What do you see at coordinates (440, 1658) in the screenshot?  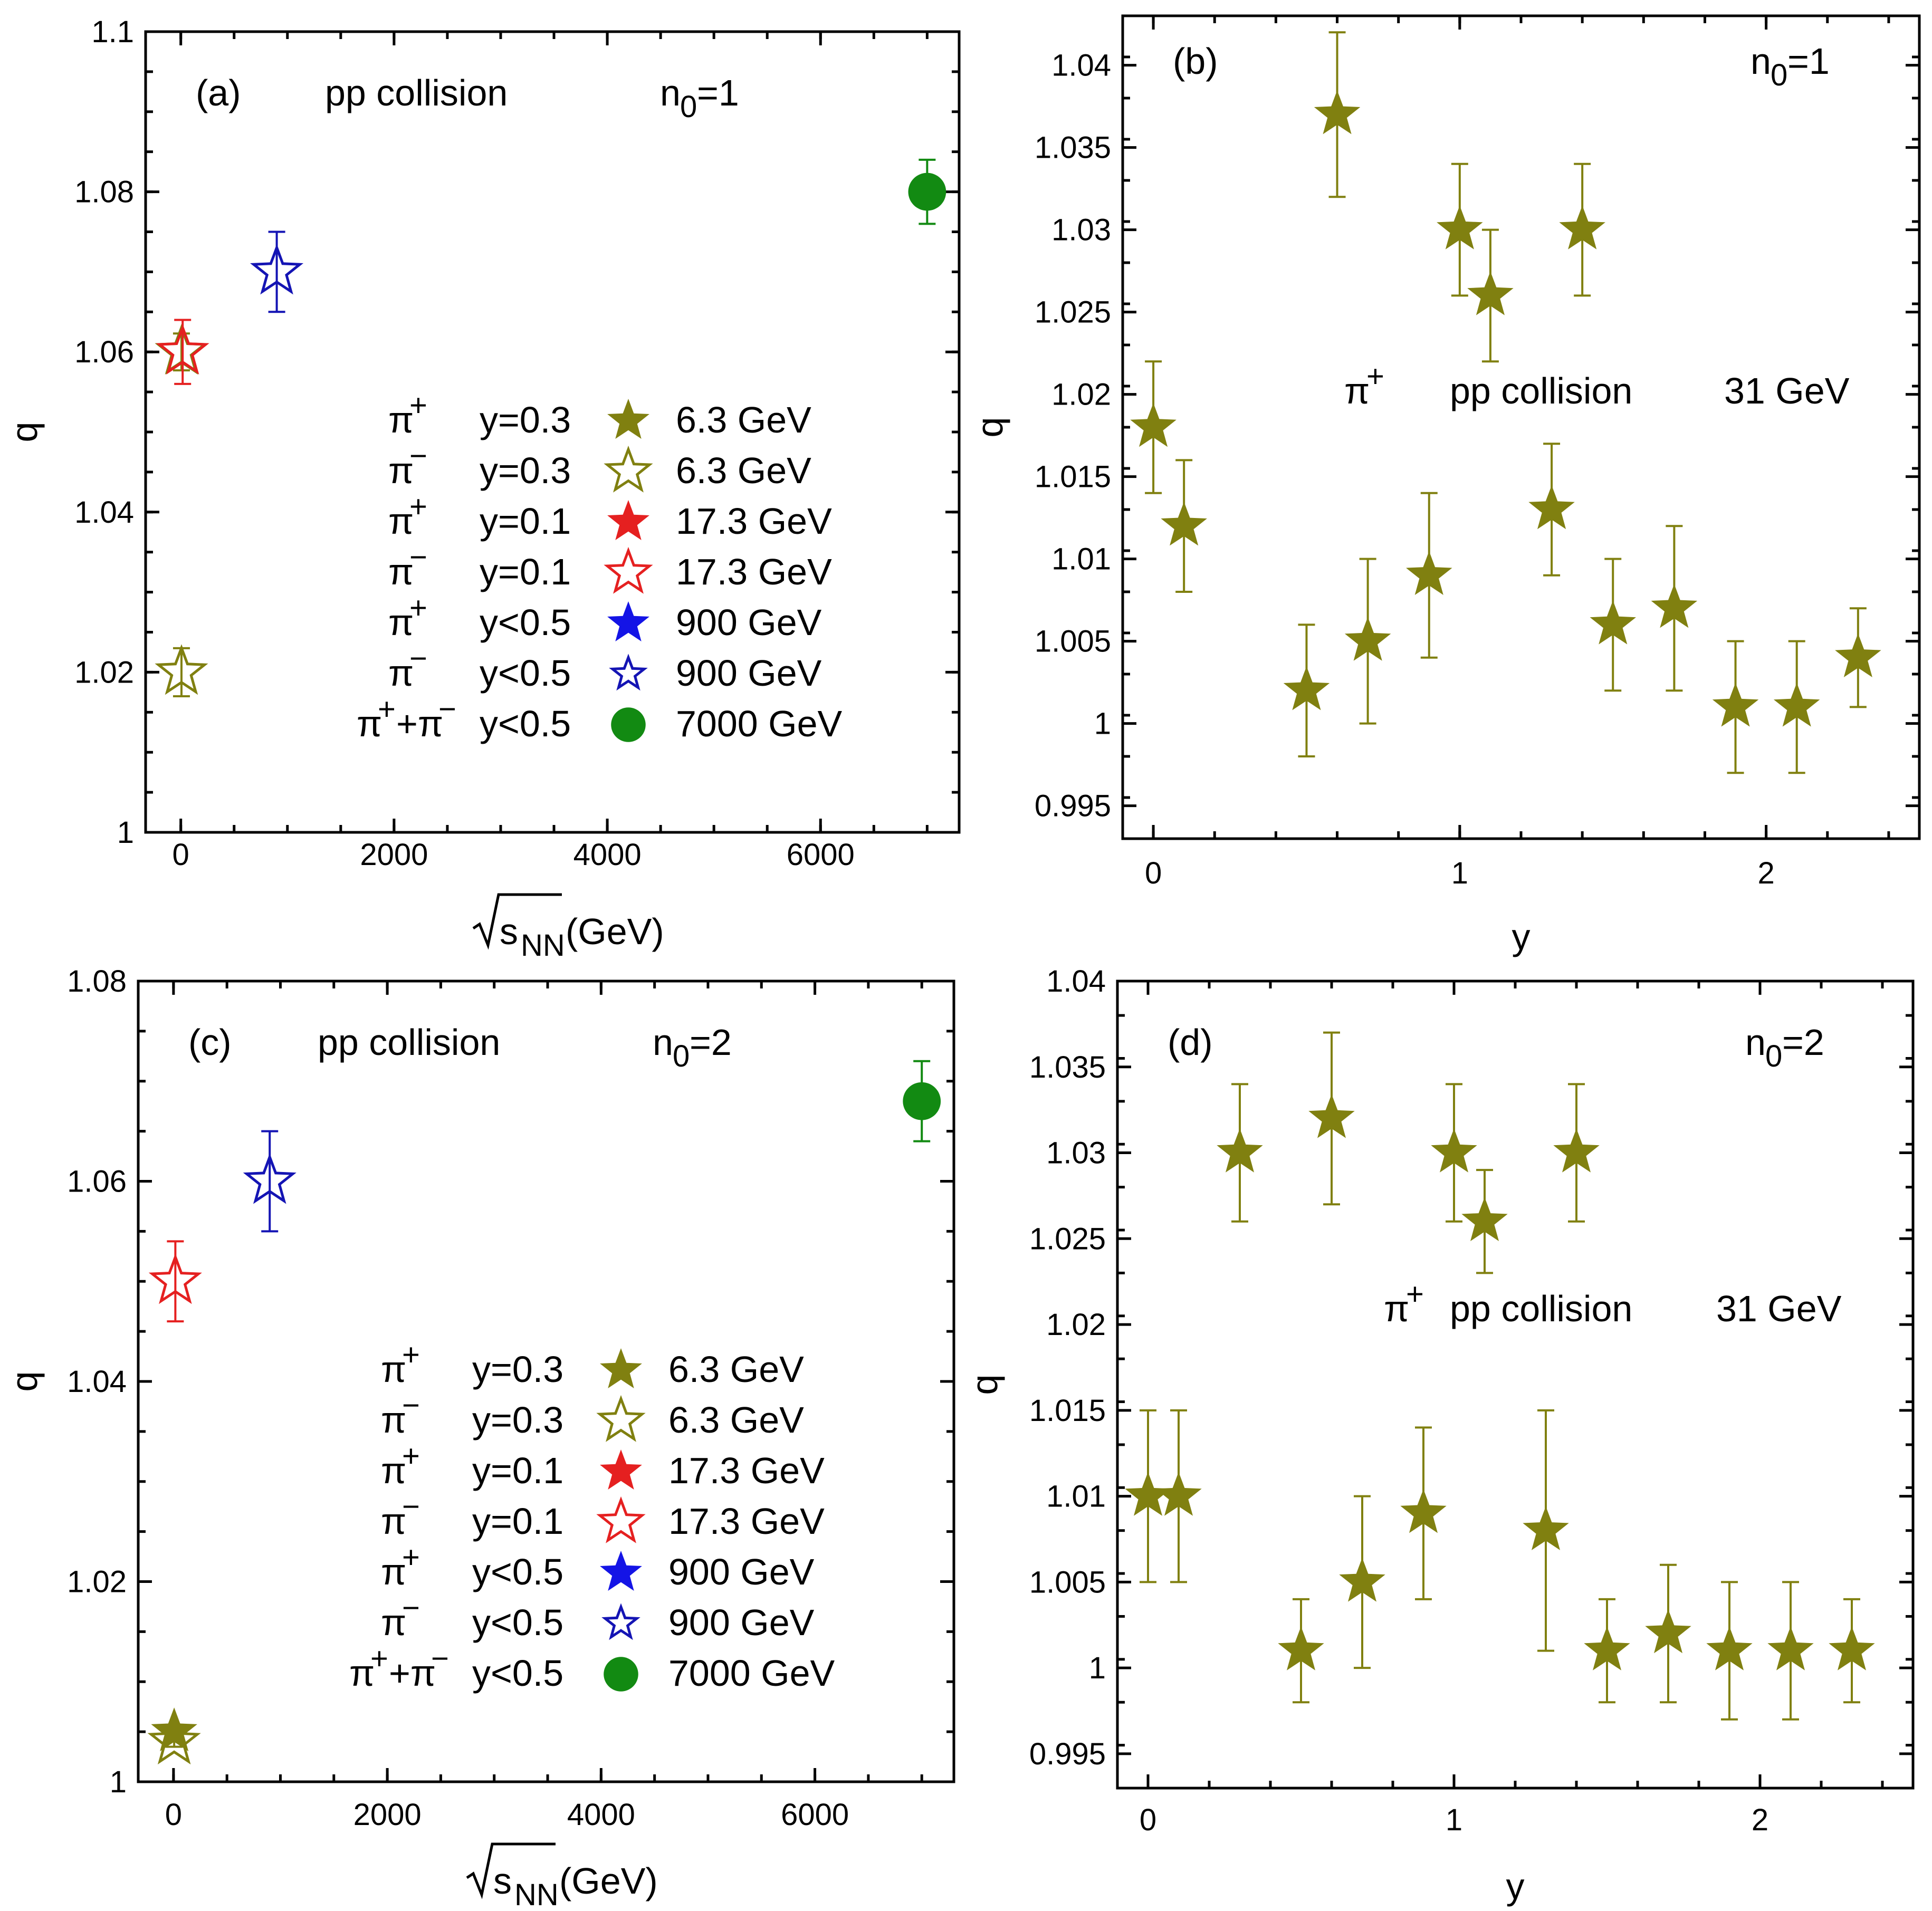 I see `legend-charge-2: −` at bounding box center [440, 1658].